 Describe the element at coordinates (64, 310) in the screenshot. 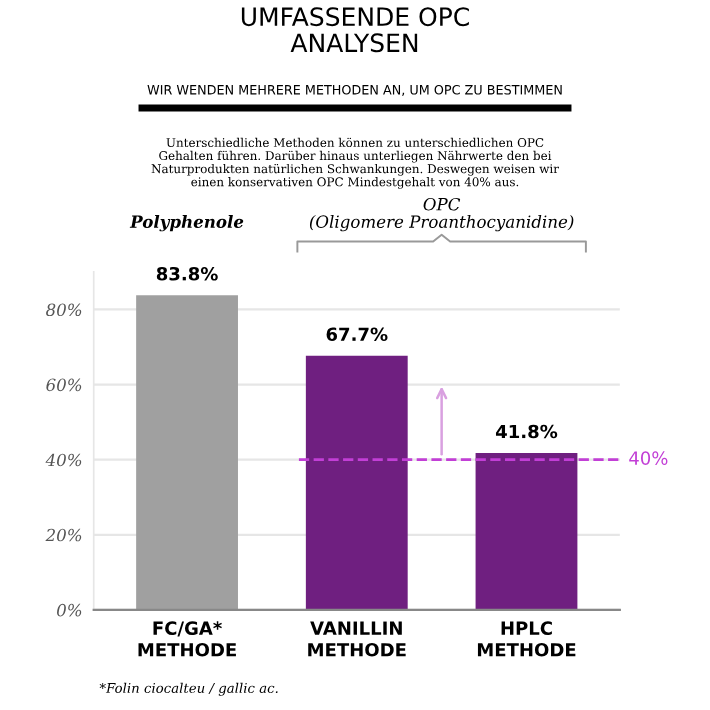

I see `y-tick-label: 80%` at that location.